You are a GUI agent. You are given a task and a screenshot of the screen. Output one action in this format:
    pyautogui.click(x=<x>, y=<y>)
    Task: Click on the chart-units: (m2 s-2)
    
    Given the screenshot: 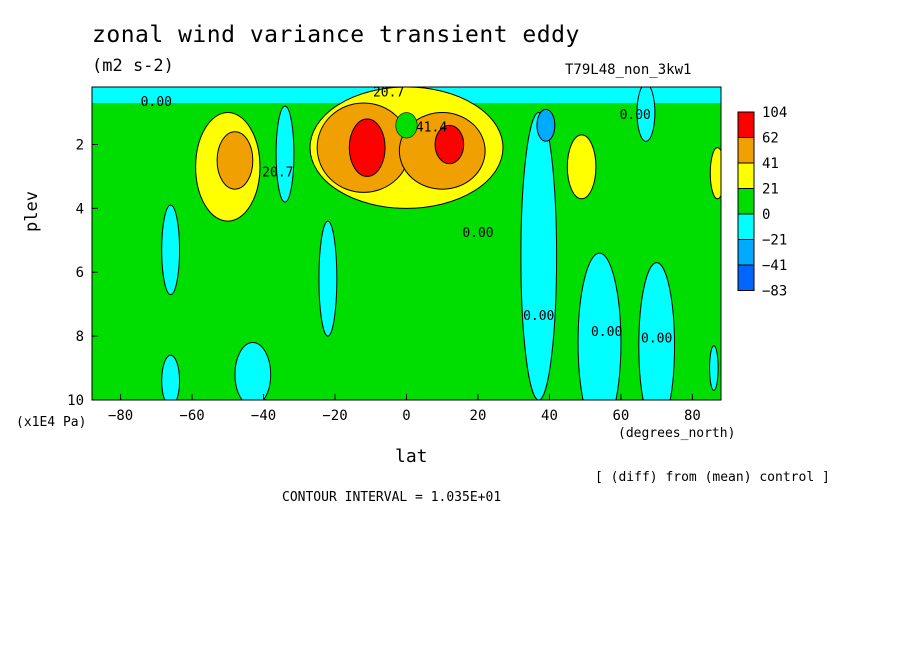 What is the action you would take?
    pyautogui.click(x=133, y=66)
    